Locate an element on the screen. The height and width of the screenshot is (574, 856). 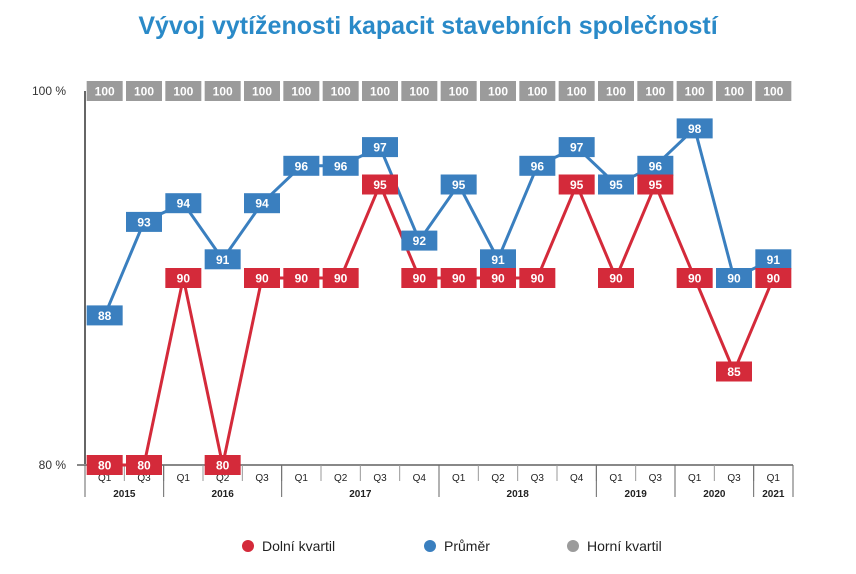
legend-label: Horní kvartil is located at coordinates (624, 546).